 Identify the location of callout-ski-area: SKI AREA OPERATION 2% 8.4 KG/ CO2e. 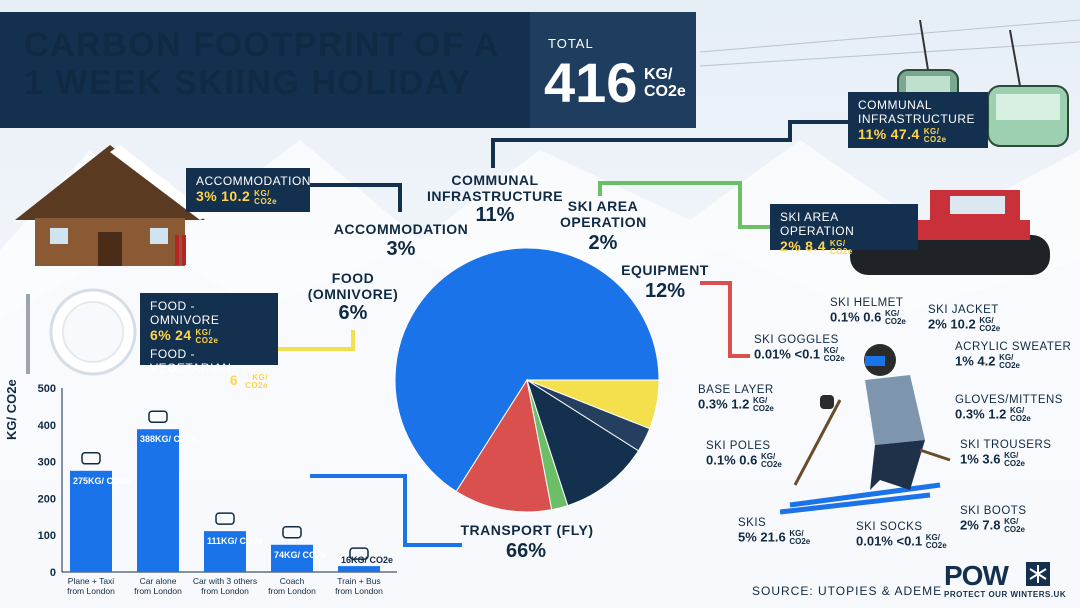
(844, 229).